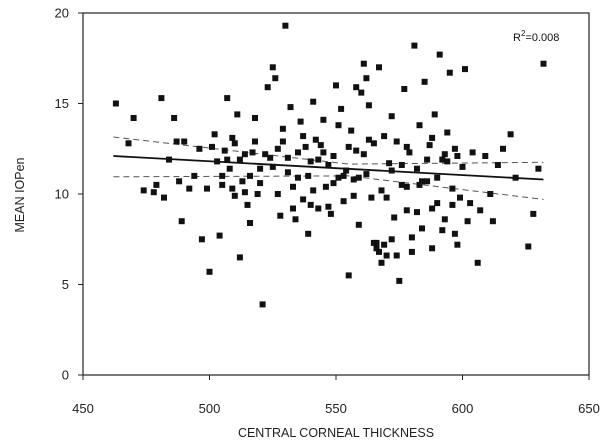 This screenshot has width=615, height=444. I want to click on x-tick-label: 500, so click(210, 408).